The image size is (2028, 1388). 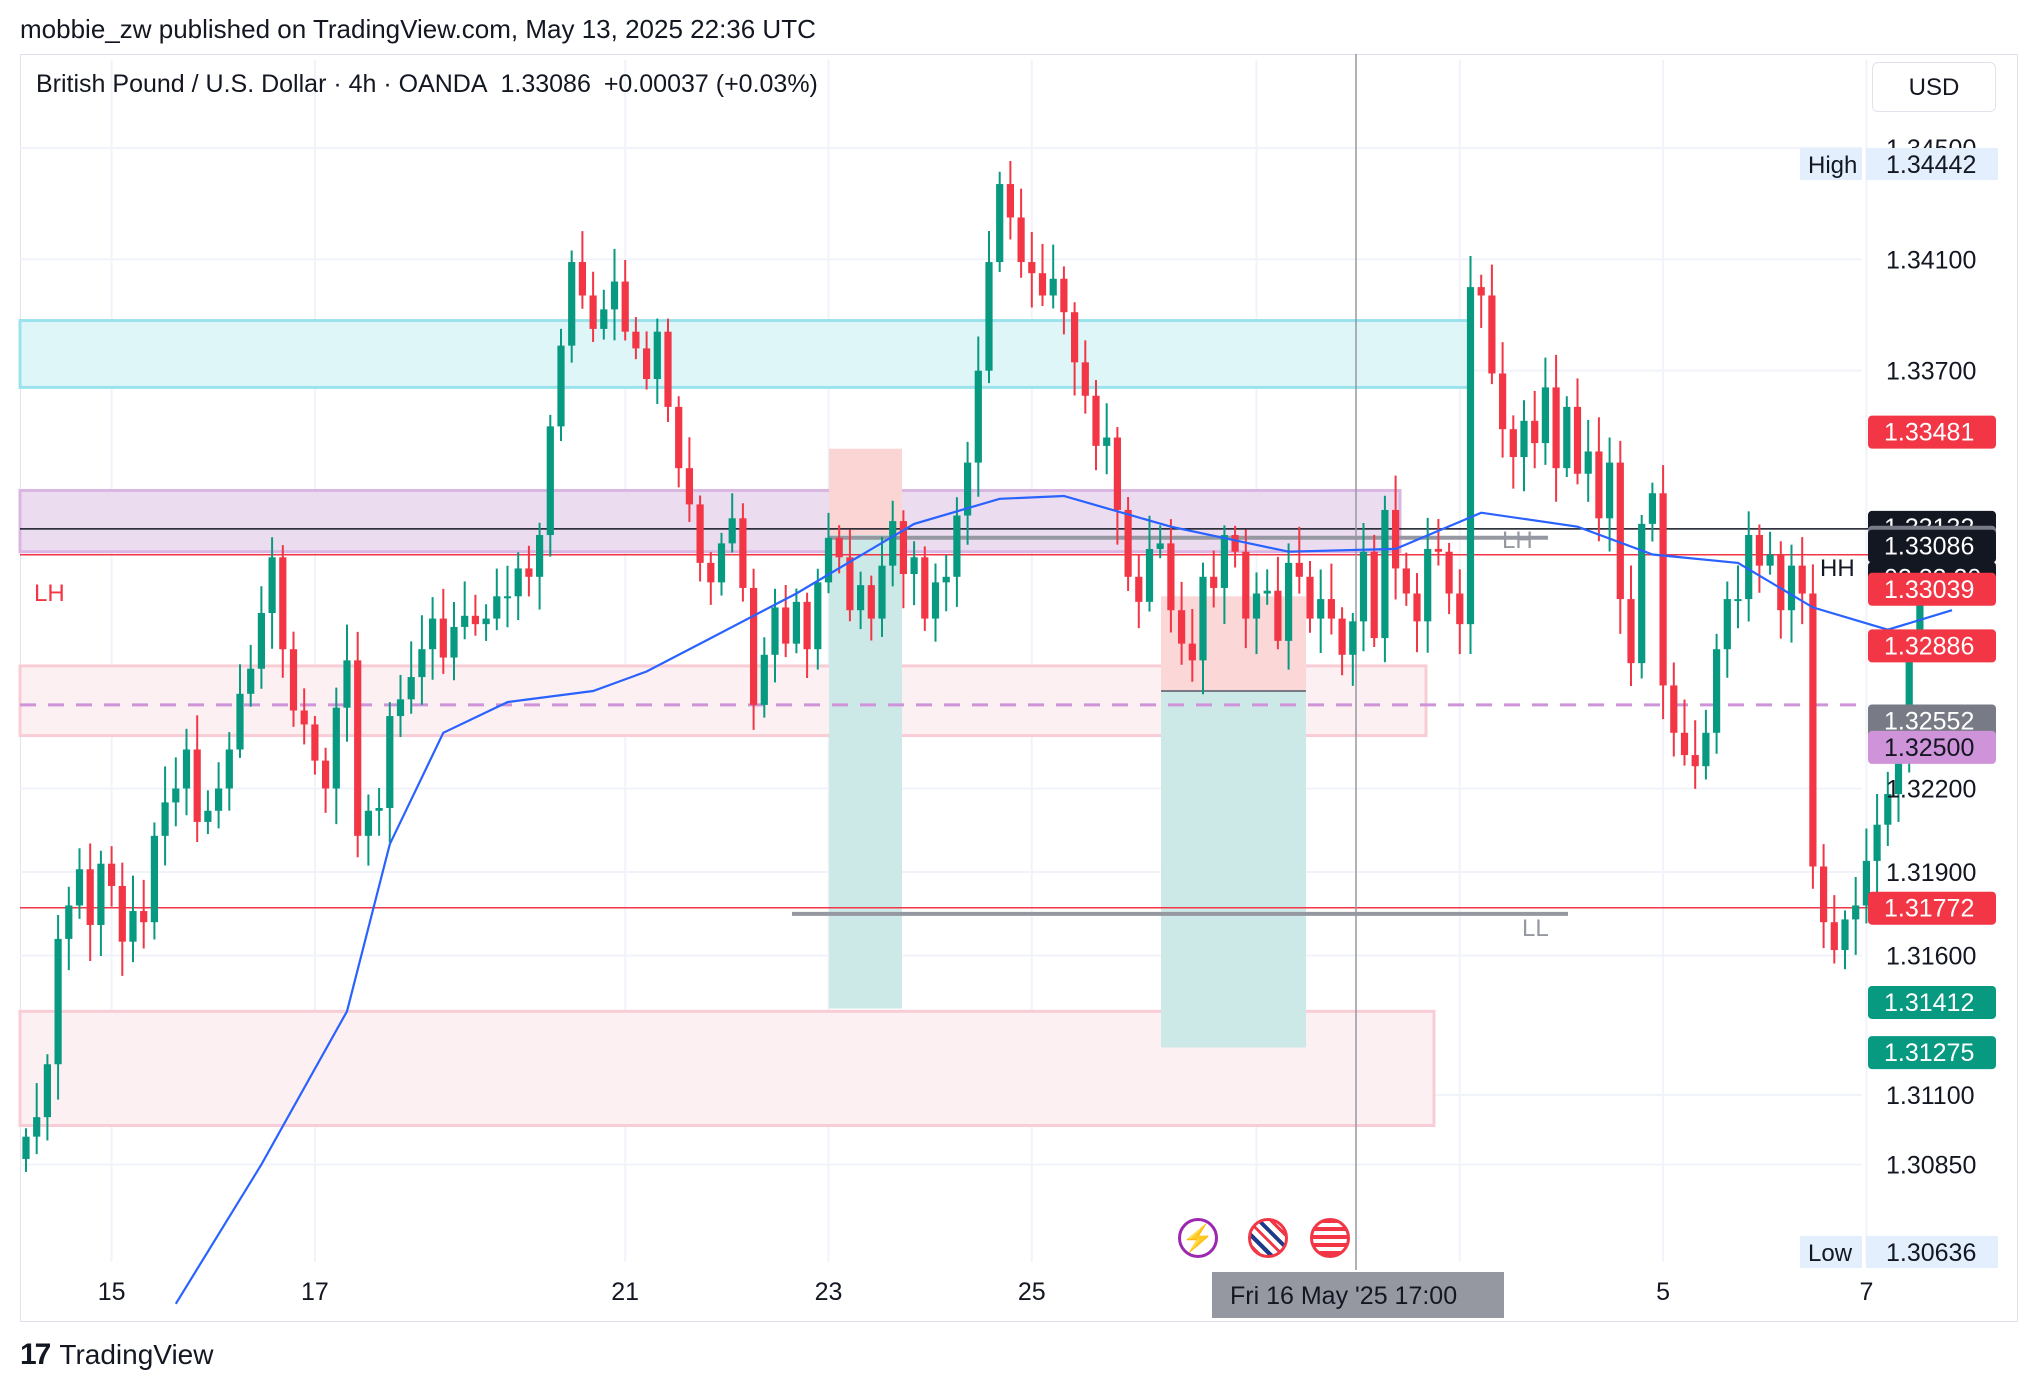 I want to click on price-tag-label: 1.32552, so click(x=1929, y=721).